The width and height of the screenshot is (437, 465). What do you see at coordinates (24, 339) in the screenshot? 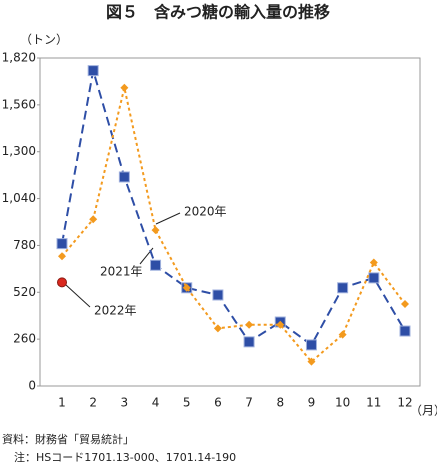
I see `y-tick-label: 260` at bounding box center [24, 339].